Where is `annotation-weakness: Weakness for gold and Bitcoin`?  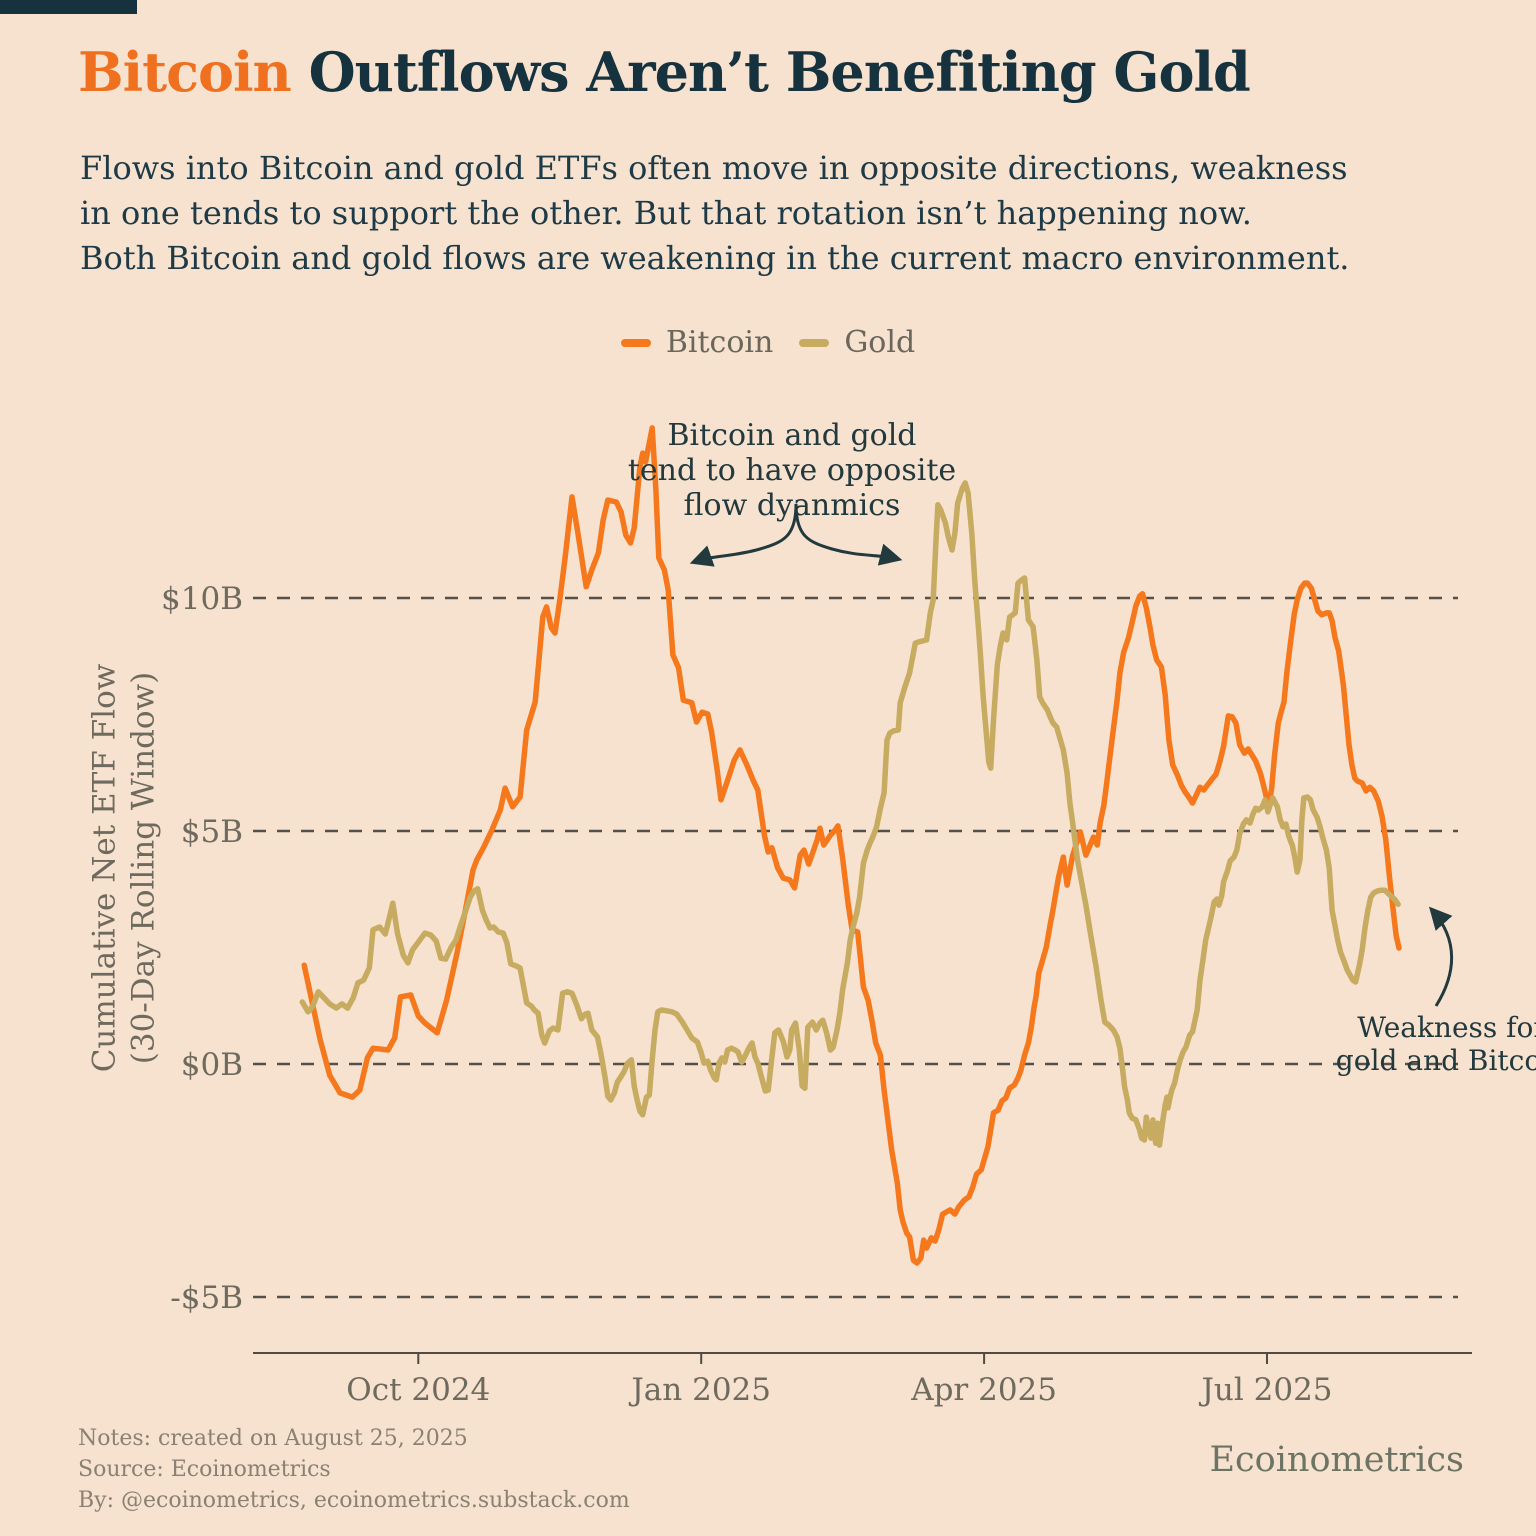
annotation-weakness: Weakness for gold and Bitcoin is located at coordinates (1424, 1044).